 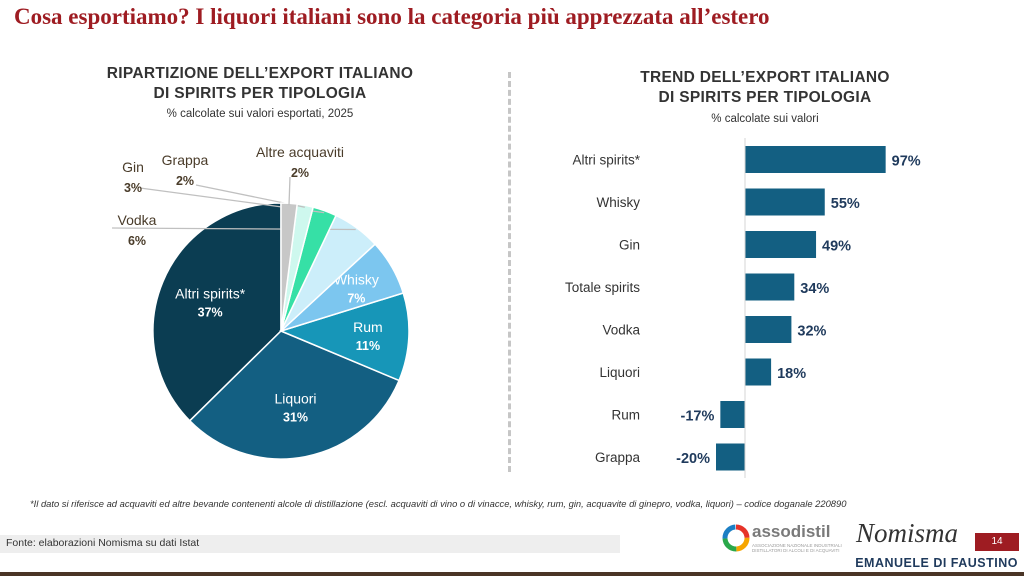 I want to click on bottom-rule, so click(x=512, y=574).